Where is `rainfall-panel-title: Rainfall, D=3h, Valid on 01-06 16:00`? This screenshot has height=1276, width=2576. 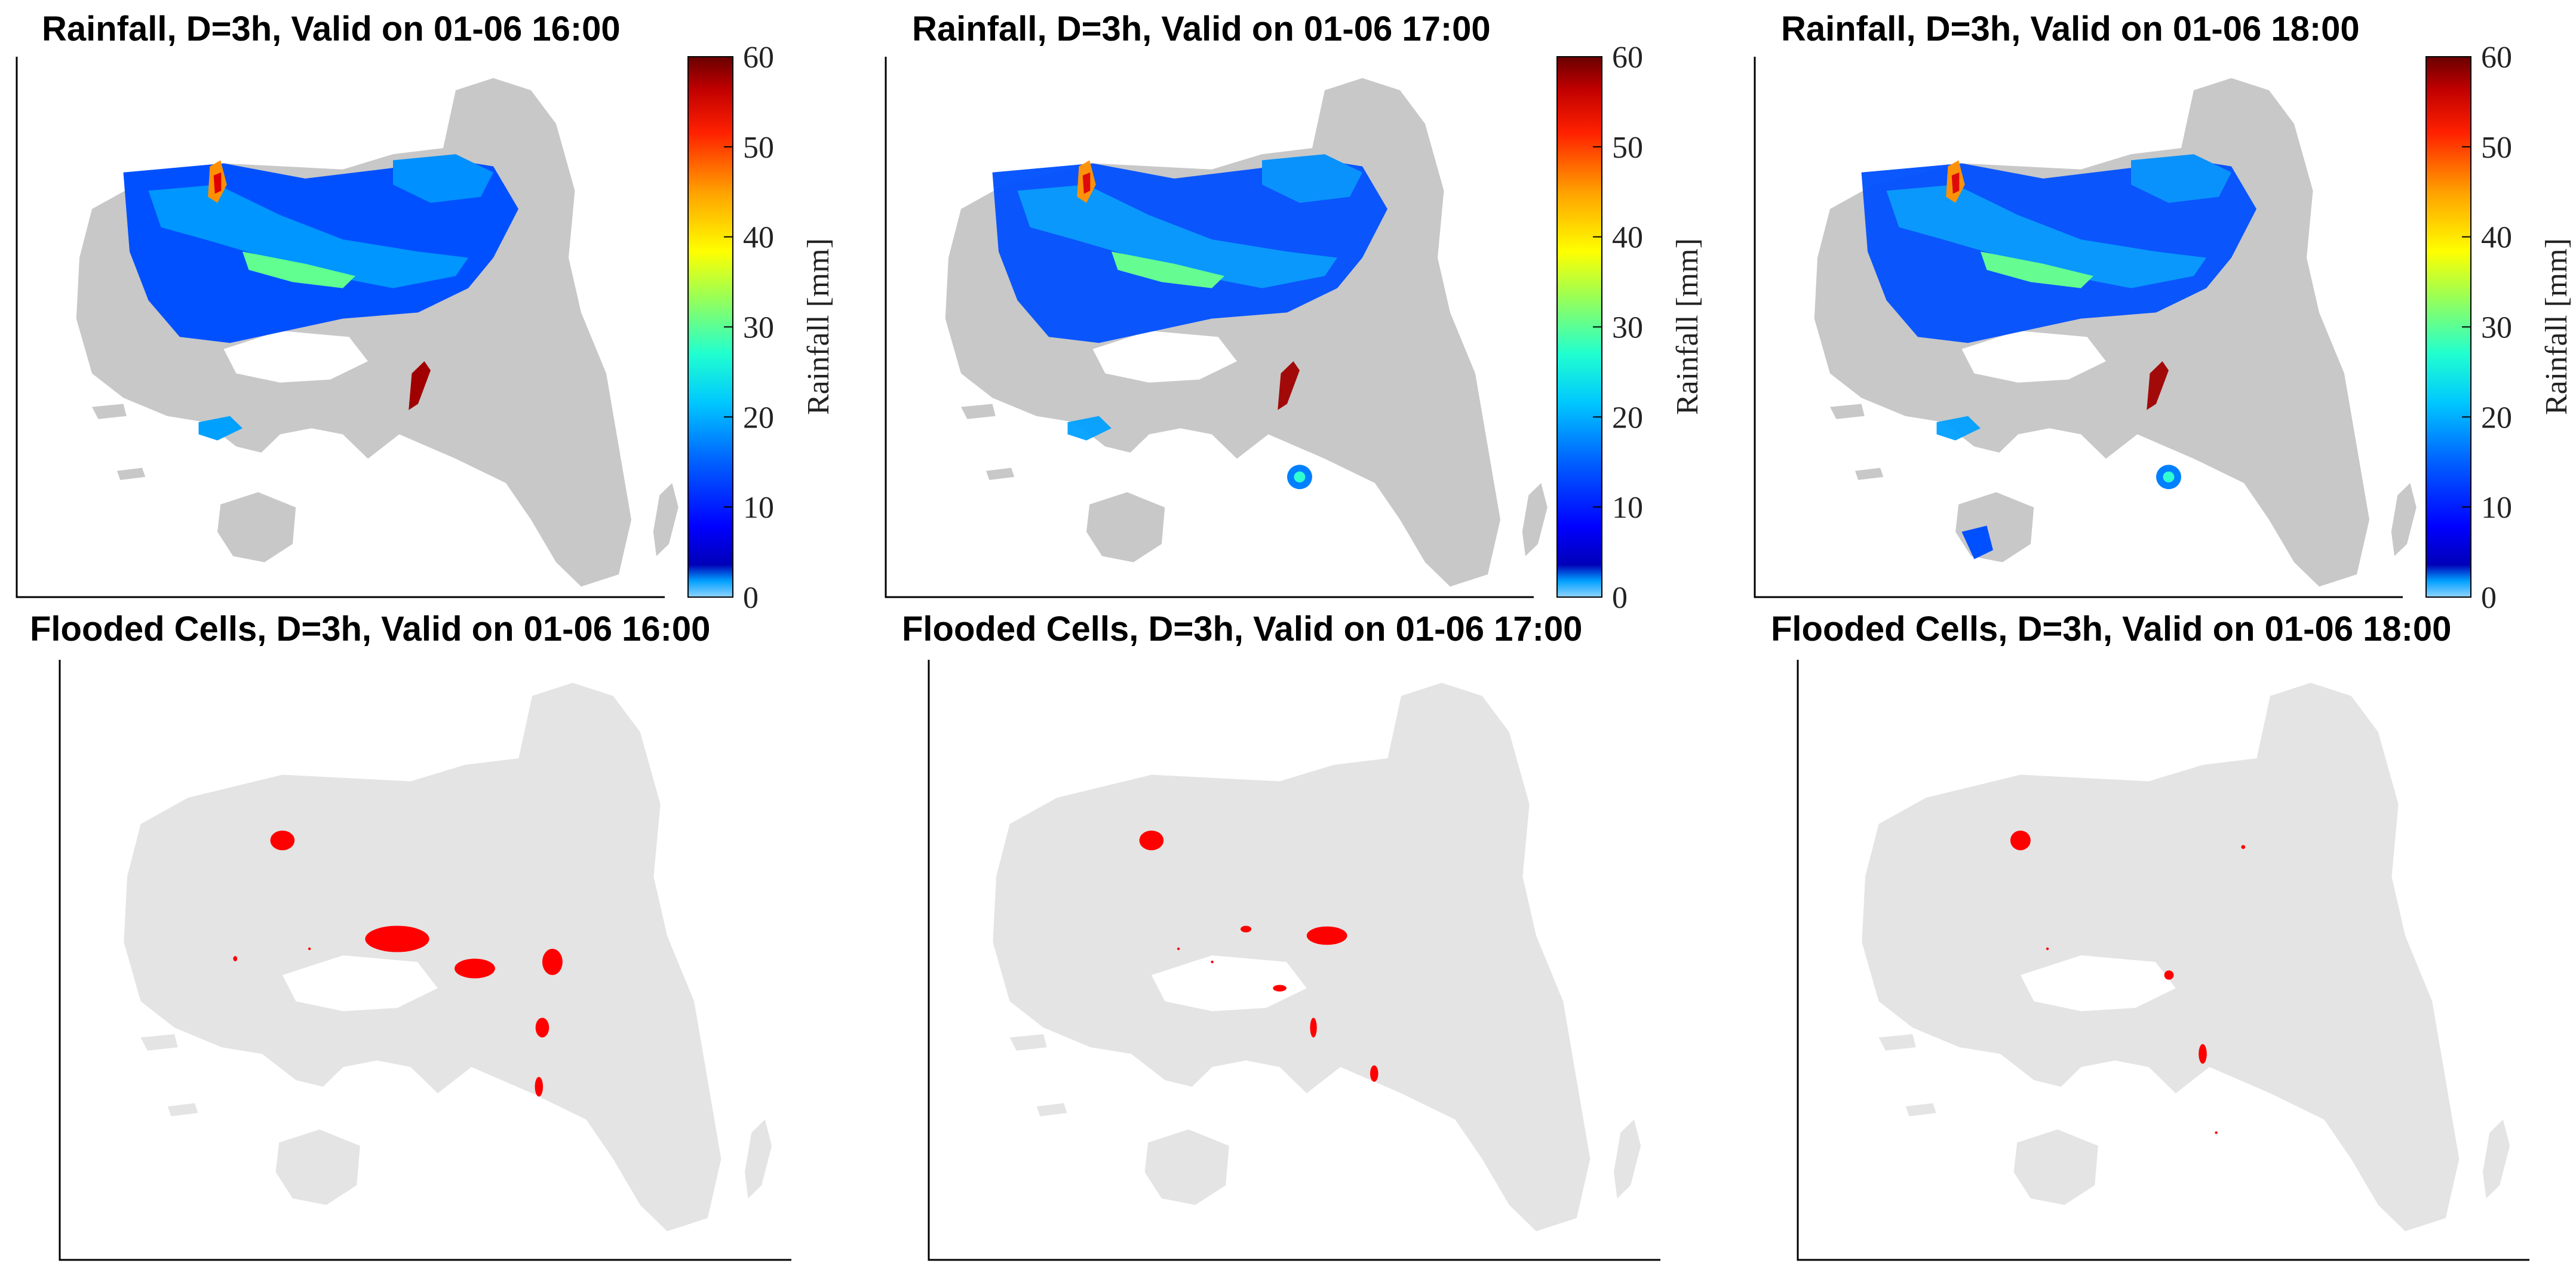 rainfall-panel-title: Rainfall, D=3h, Valid on 01-06 16:00 is located at coordinates (332, 29).